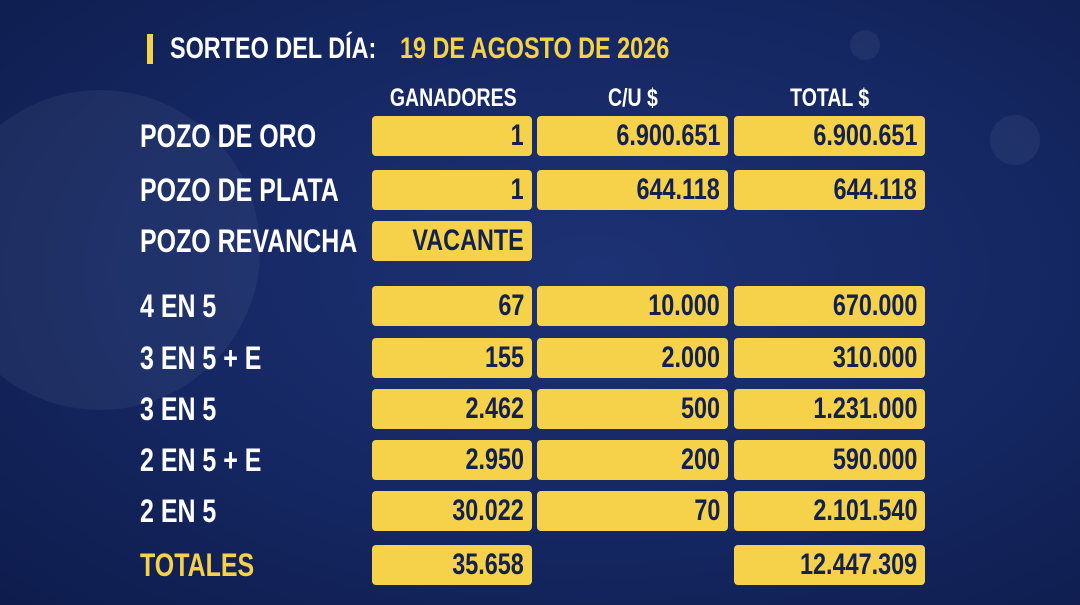 This screenshot has height=605, width=1080. I want to click on column-header-text: C/U $, so click(632, 98).